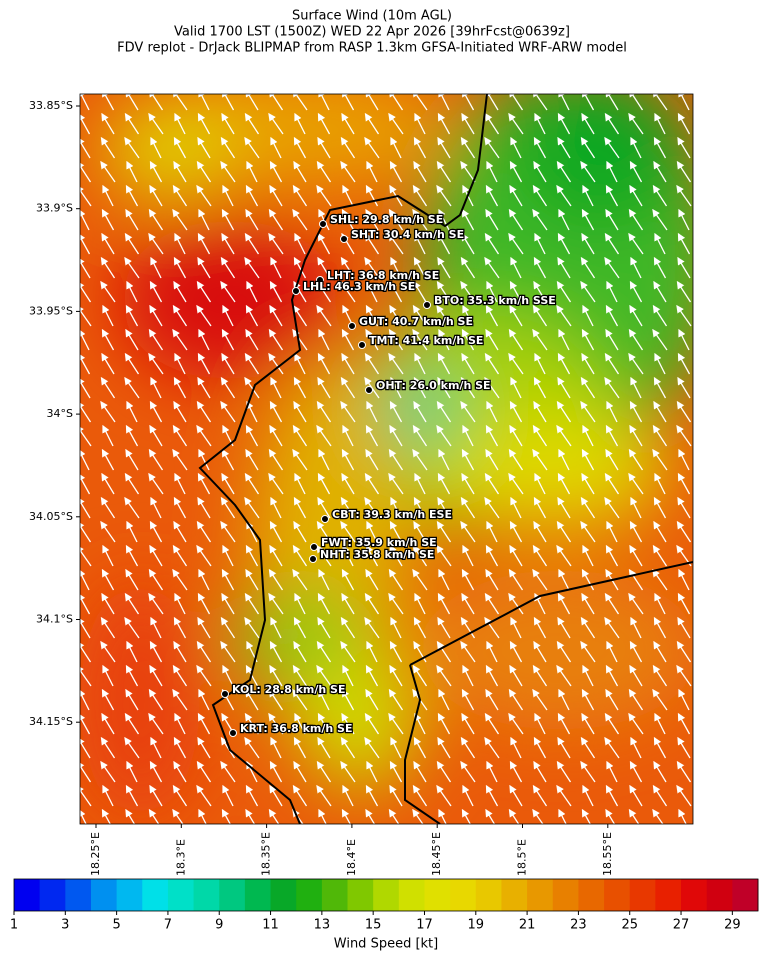 This screenshot has width=768, height=962. I want to click on colorbar-tick-label: 9, so click(219, 925).